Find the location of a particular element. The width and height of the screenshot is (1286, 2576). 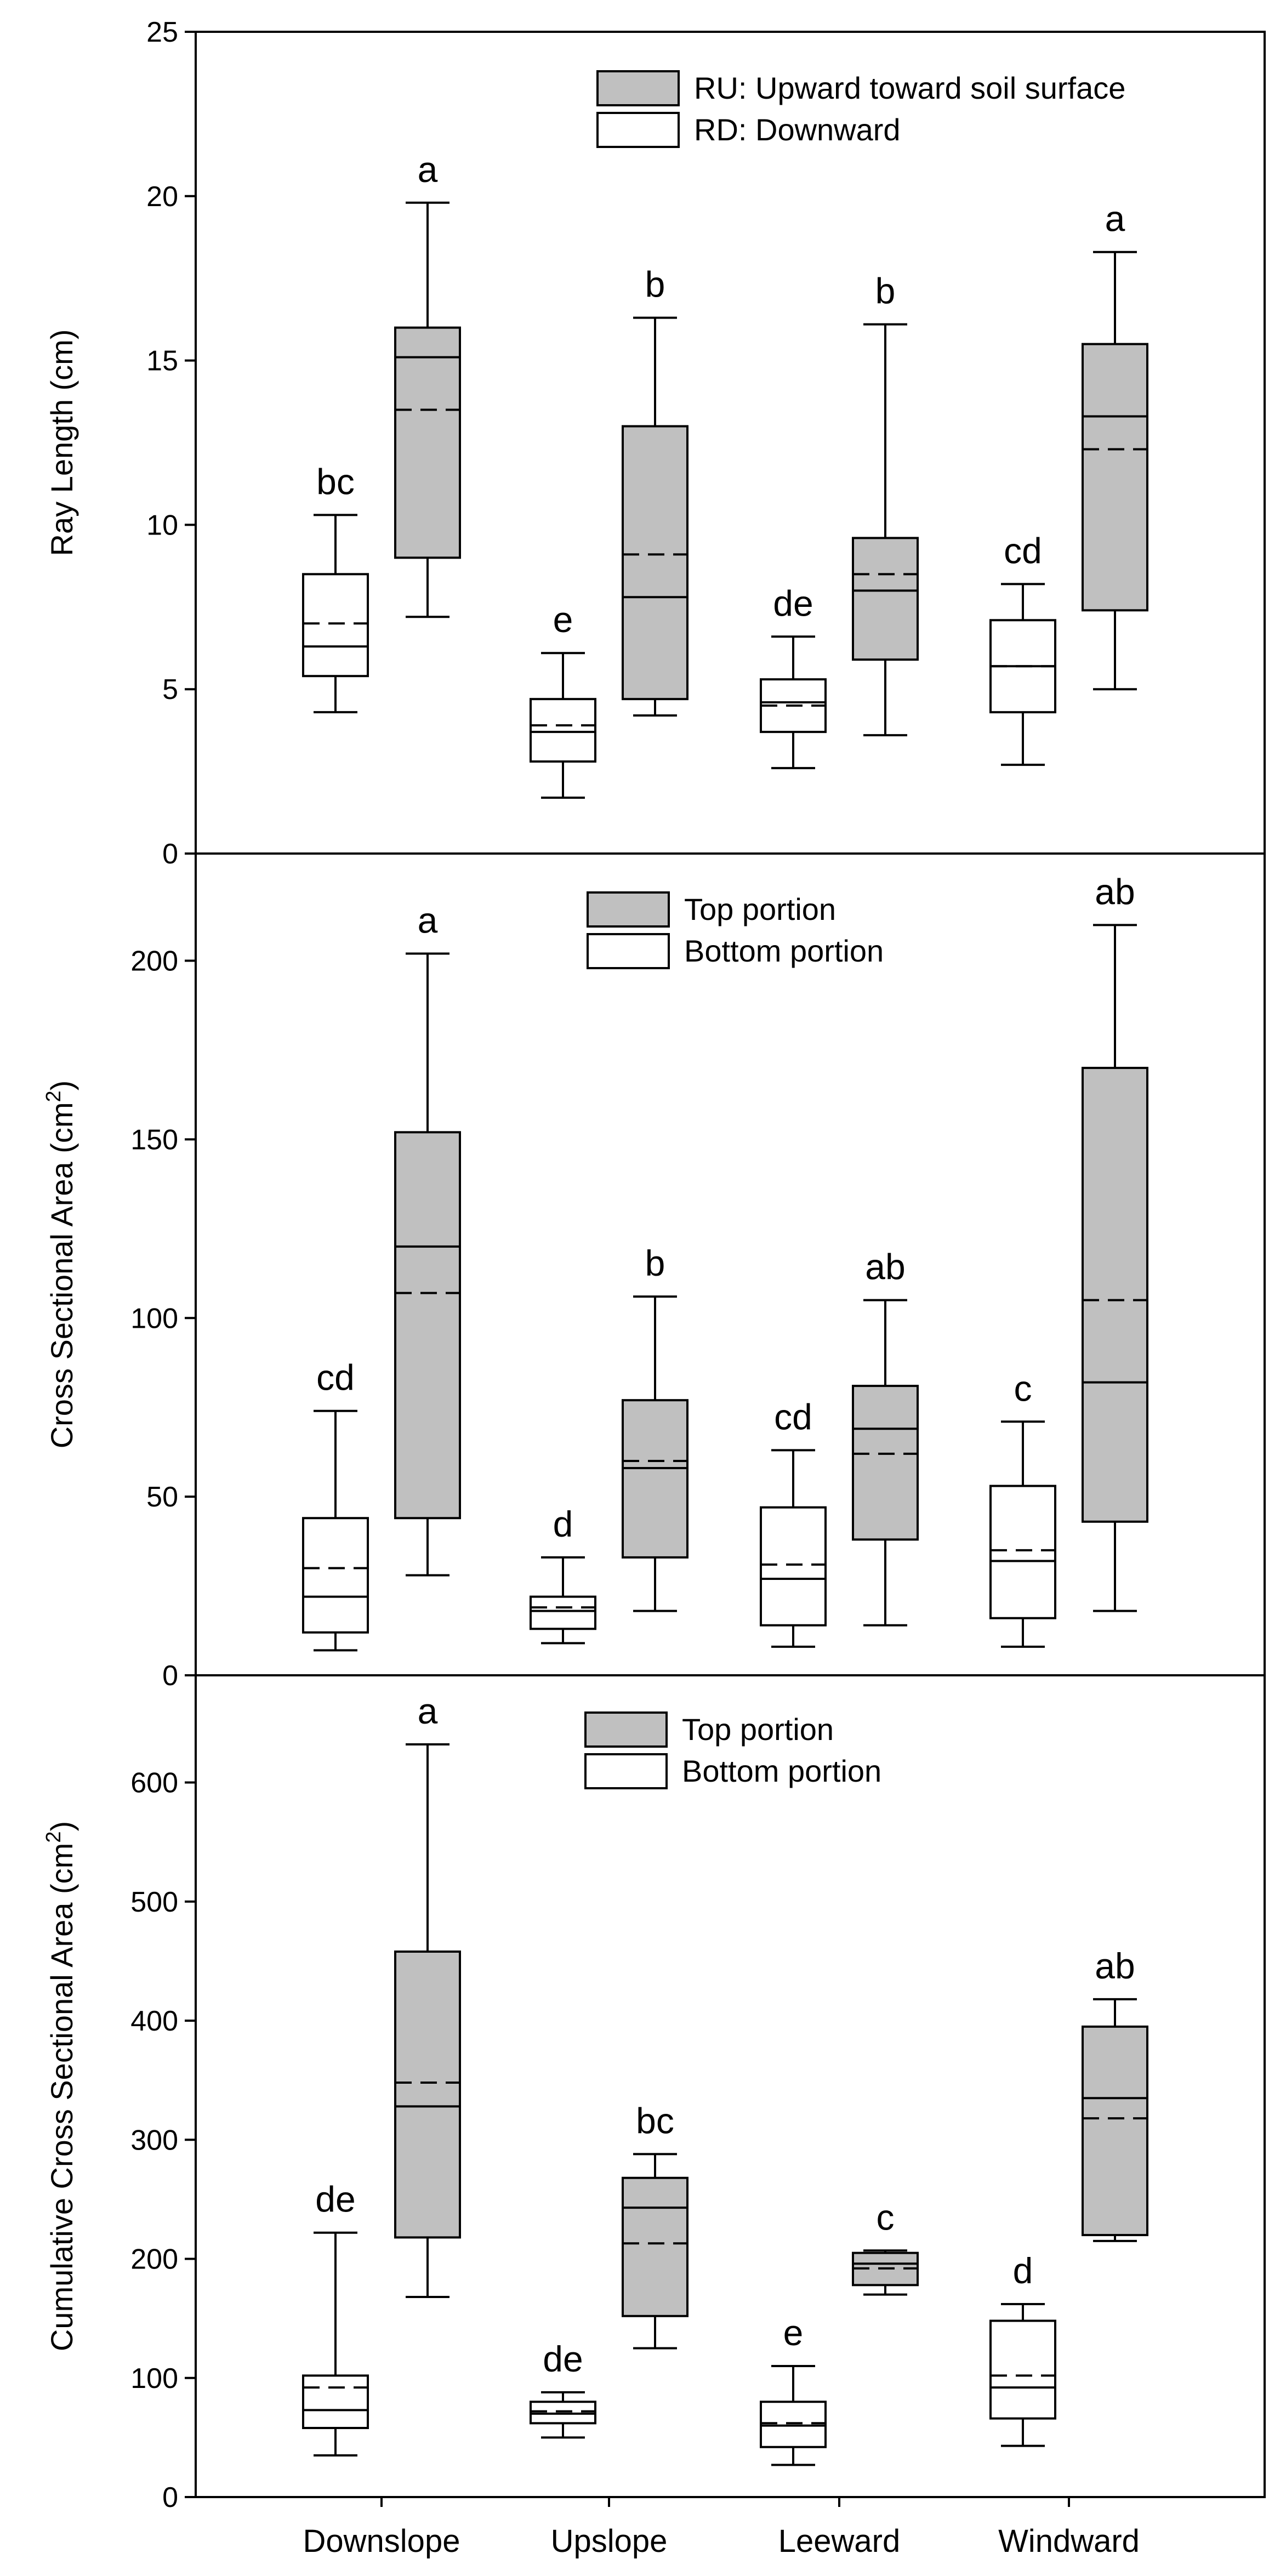

y-tick-label: 500 is located at coordinates (154, 1902).